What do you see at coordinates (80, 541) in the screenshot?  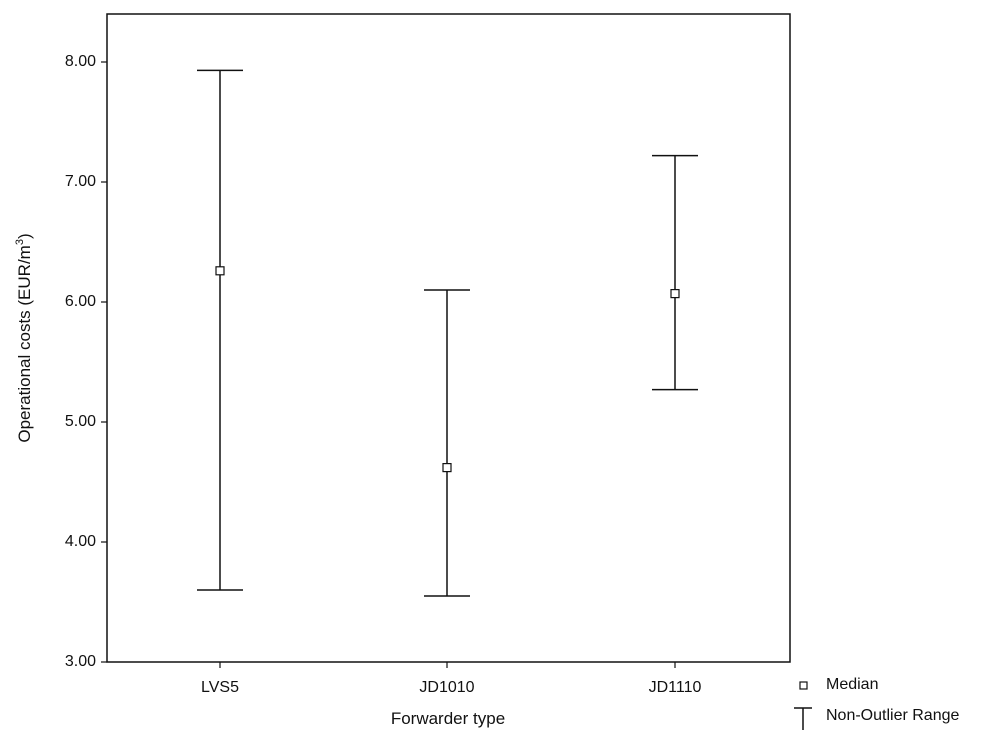 I see `y-tick-label: 4.00` at bounding box center [80, 541].